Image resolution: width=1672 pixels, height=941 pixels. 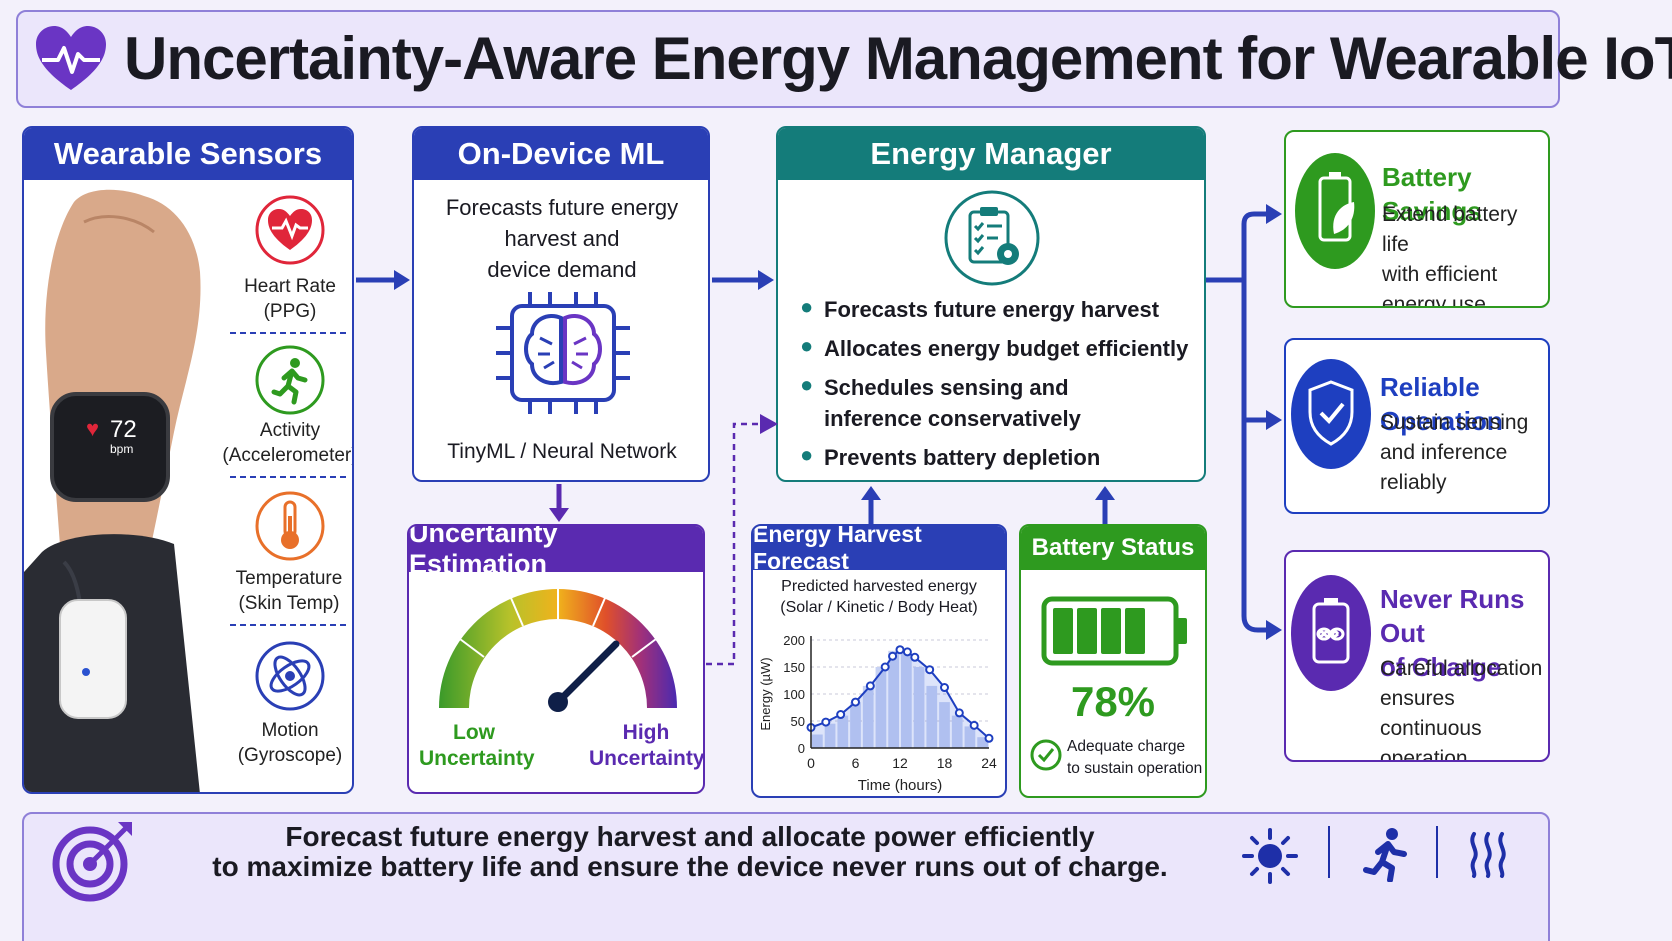 I want to click on sensor-label-motion: Motion (Gyroscope), so click(x=290, y=743).